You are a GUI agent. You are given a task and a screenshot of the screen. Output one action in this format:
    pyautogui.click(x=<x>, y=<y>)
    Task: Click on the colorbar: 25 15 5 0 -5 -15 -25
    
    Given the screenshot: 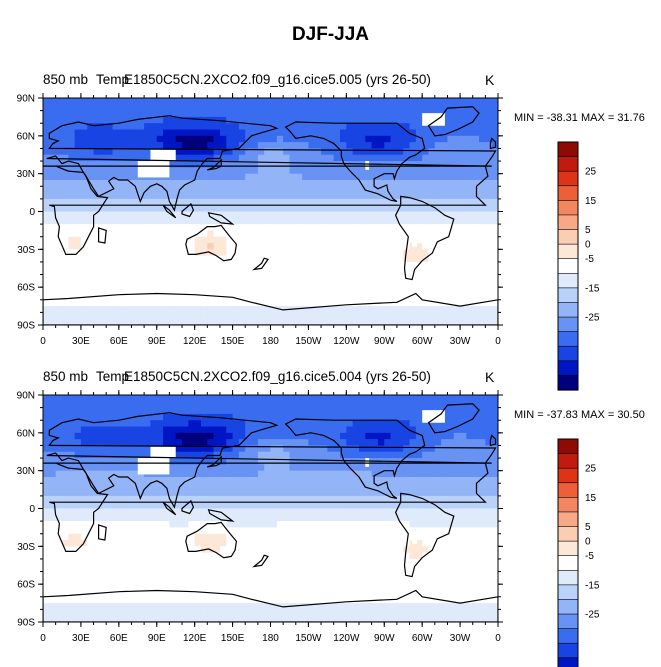 What is the action you would take?
    pyautogui.click(x=579, y=266)
    